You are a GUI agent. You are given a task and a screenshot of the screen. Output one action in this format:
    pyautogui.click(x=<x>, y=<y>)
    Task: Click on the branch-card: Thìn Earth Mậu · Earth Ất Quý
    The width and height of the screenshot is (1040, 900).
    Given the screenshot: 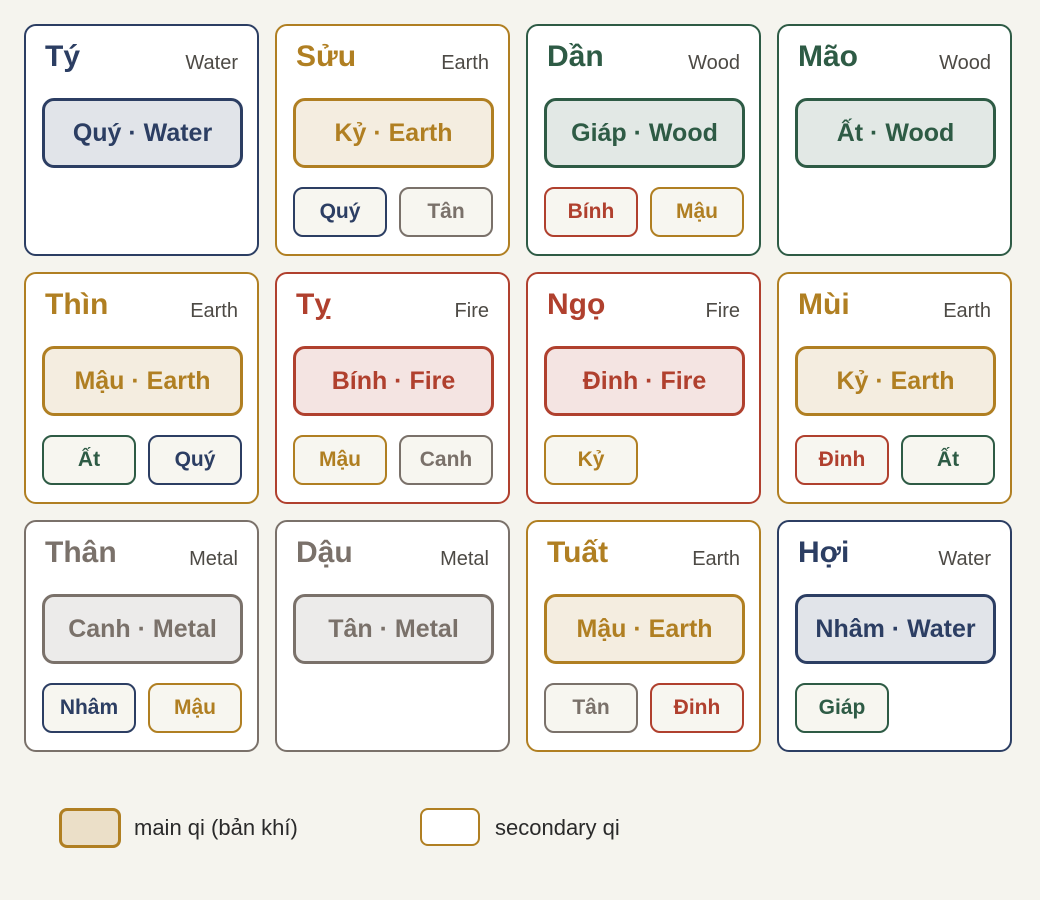 What is the action you would take?
    pyautogui.click(x=141, y=388)
    